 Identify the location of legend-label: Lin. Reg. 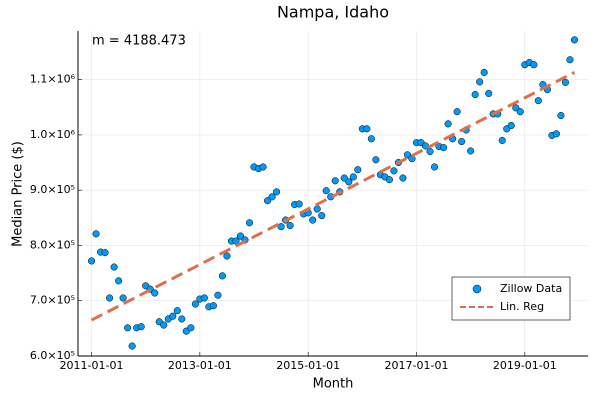
(522, 306).